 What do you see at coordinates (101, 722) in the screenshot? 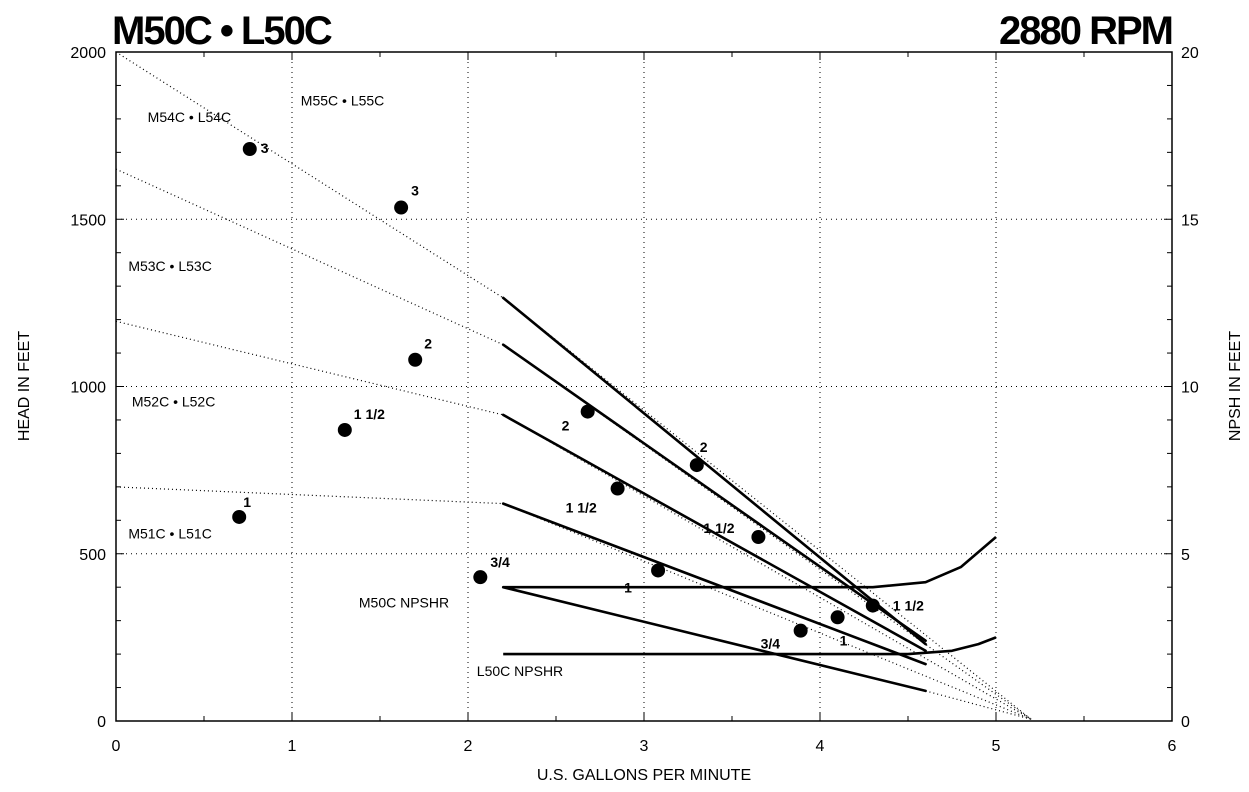
I see `y-tick-label: 0` at bounding box center [101, 722].